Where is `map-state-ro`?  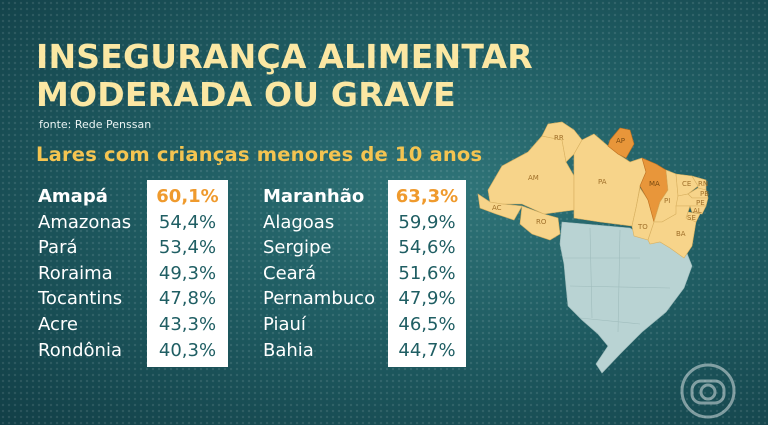
map-state-ro is located at coordinates (540, 223).